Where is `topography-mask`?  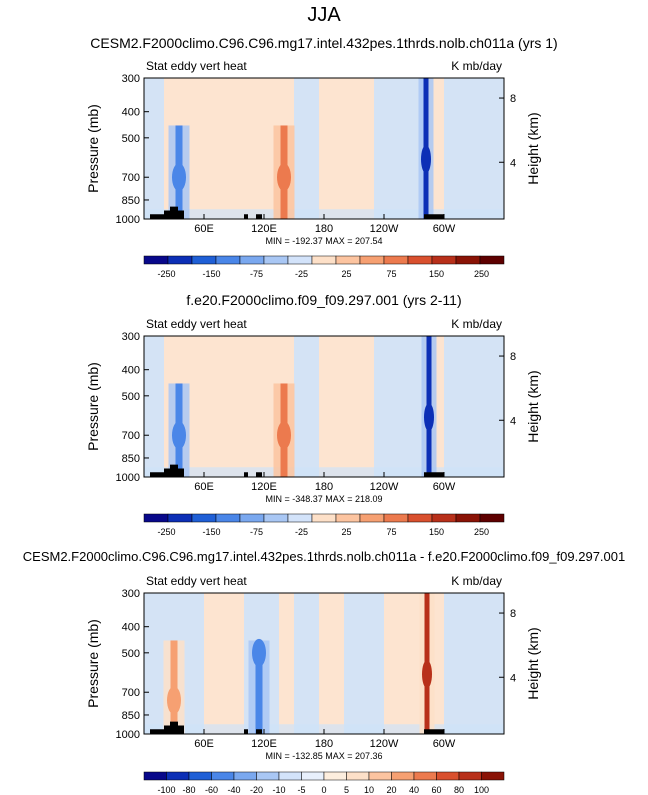
topography-mask is located at coordinates (297, 212).